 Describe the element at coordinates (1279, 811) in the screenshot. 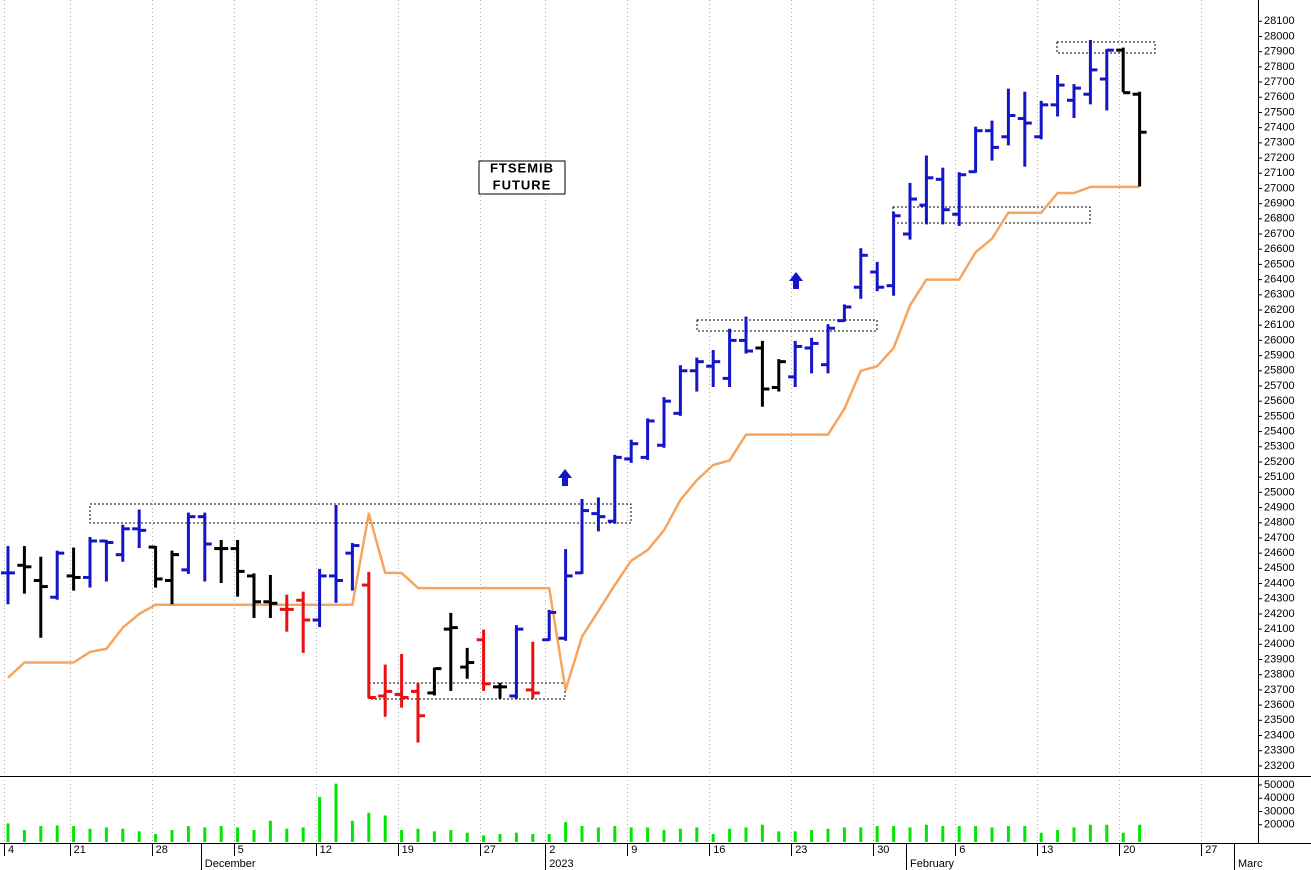

I see `y-tick-label: 30000` at that location.